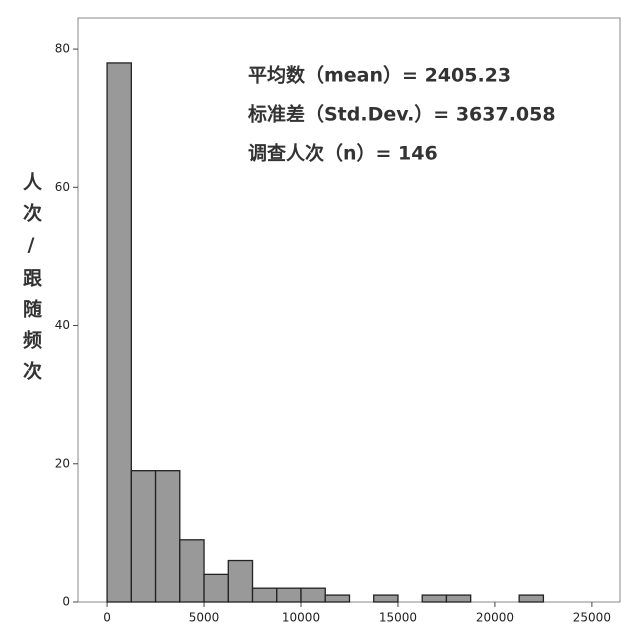 The width and height of the screenshot is (635, 634). I want to click on x-tick-label: 25000, so click(592, 618).